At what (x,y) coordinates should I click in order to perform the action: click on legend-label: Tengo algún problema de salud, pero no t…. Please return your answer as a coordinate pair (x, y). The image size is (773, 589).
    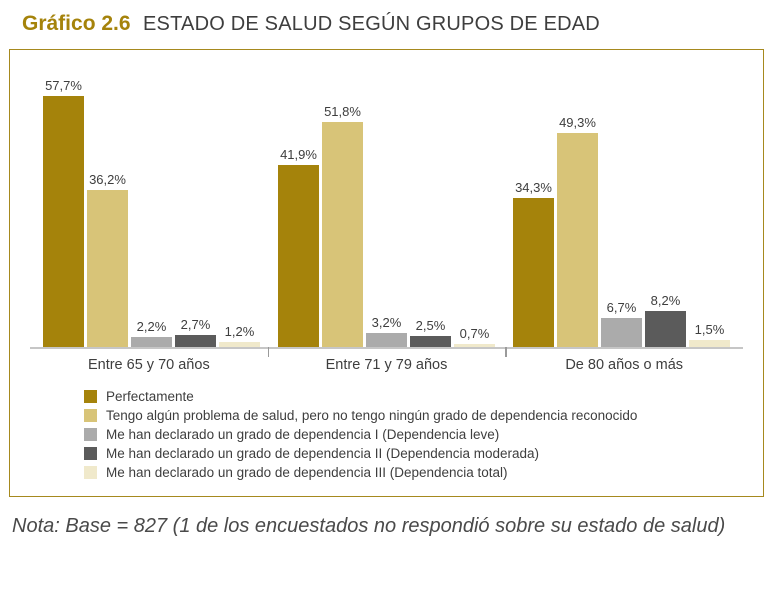
    Looking at the image, I should click on (372, 415).